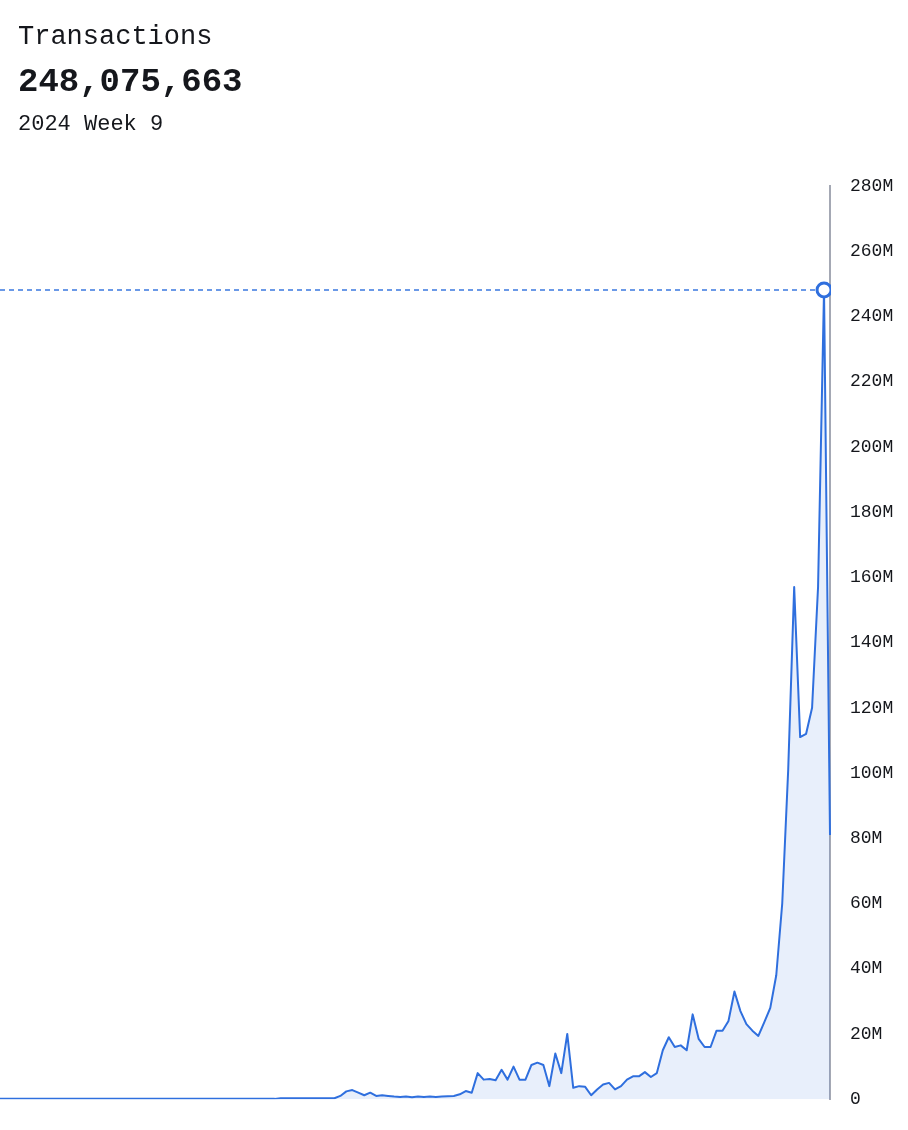 Image resolution: width=908 pixels, height=1130 pixels. I want to click on y-tick-label: 40M, so click(866, 968).